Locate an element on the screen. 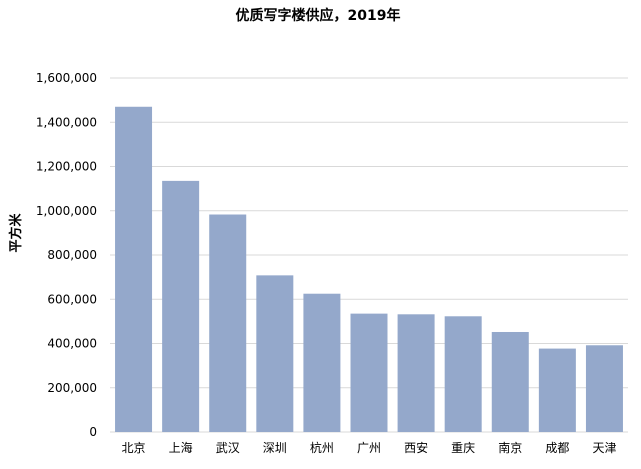 The image size is (641, 469). x-category-label: 南京 is located at coordinates (510, 447).